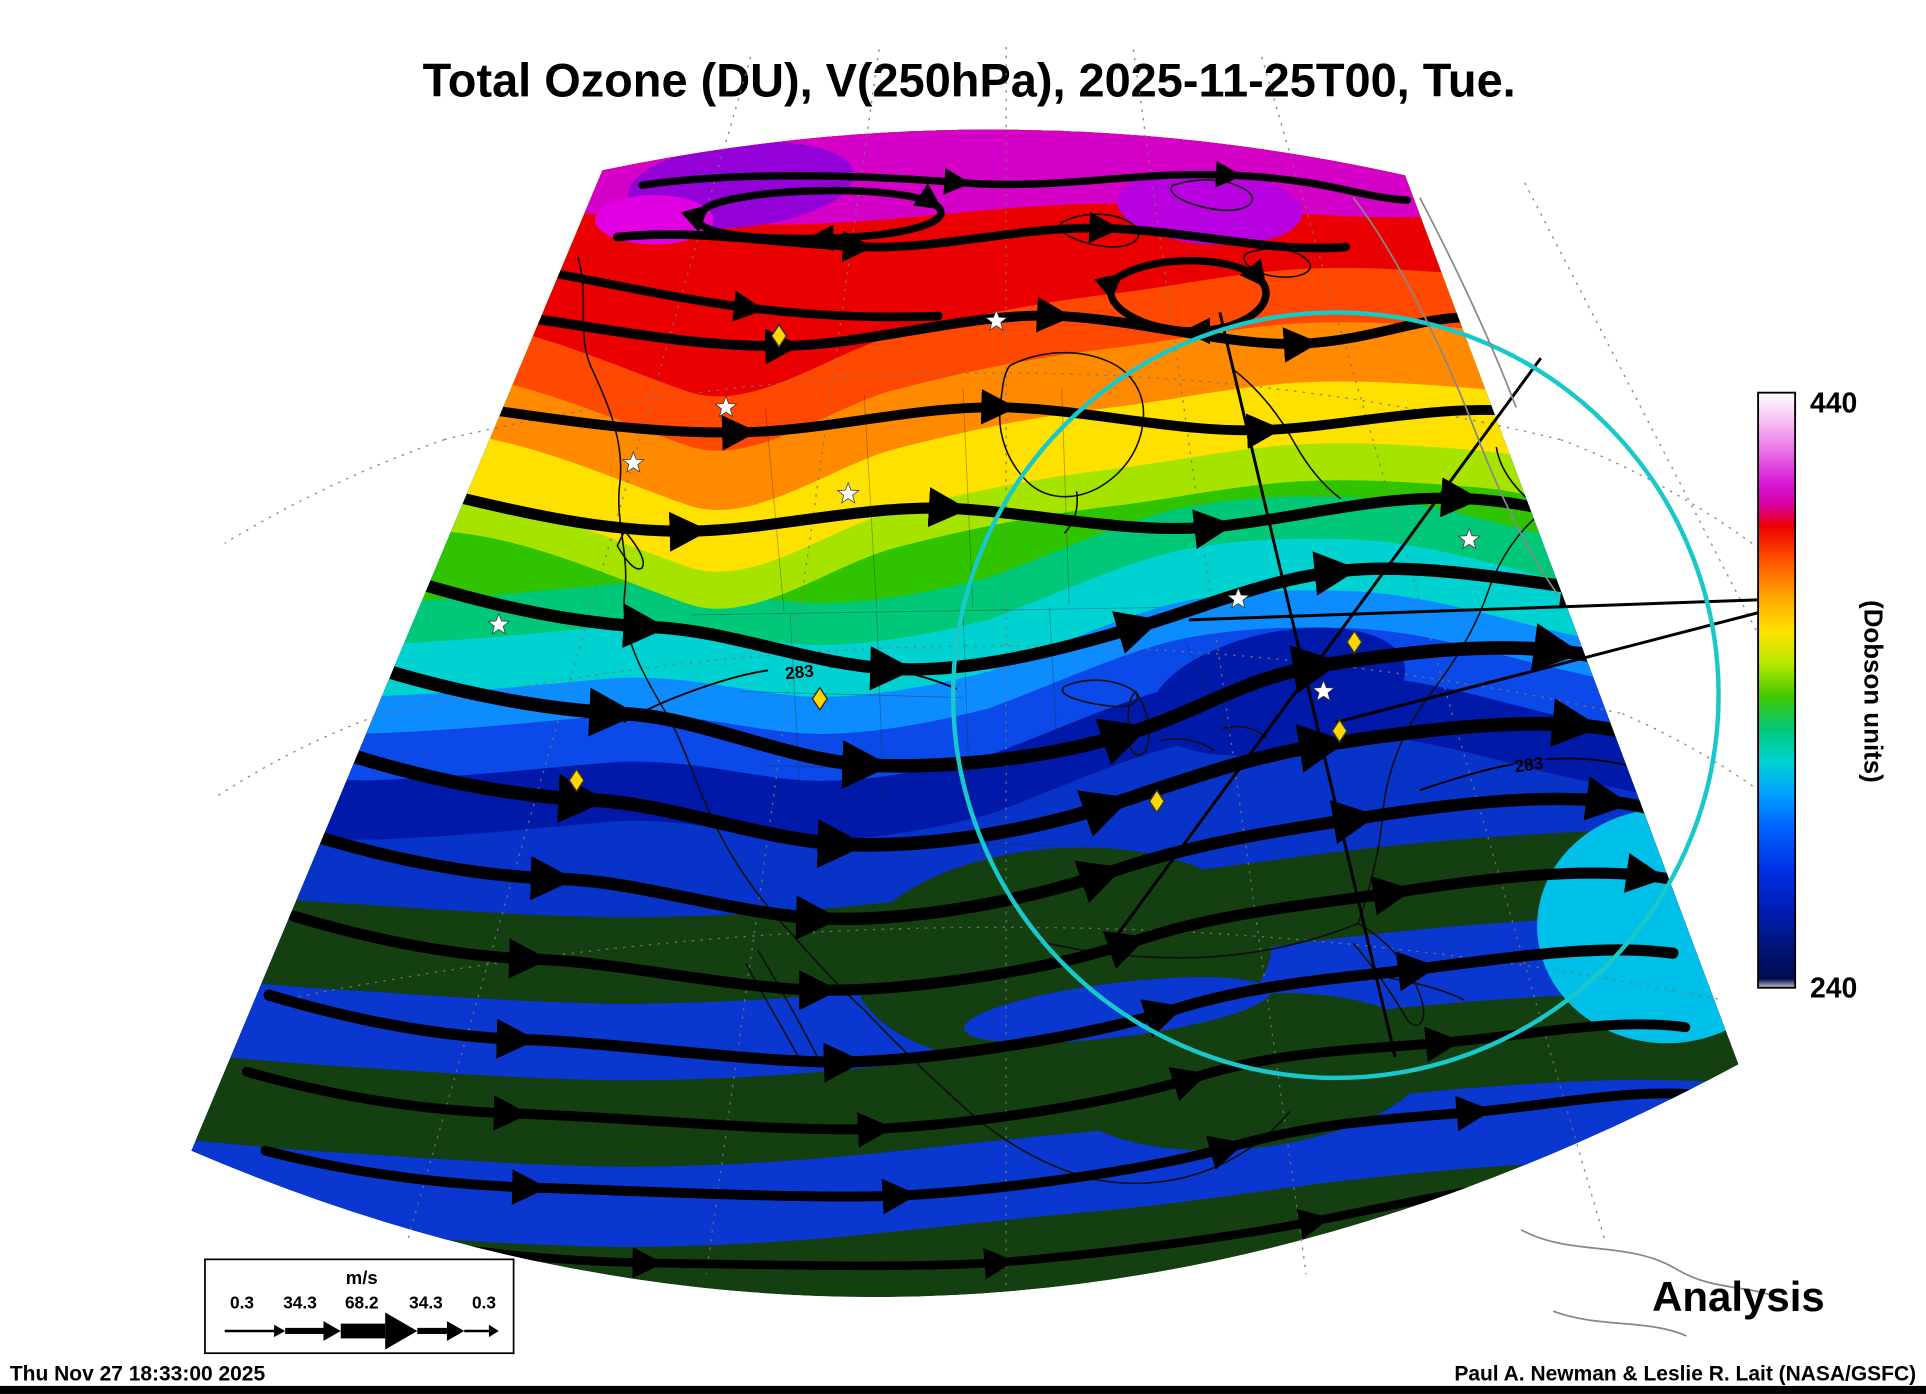 This screenshot has height=1394, width=1926. I want to click on colorbar-max-label: 440, so click(1833, 403).